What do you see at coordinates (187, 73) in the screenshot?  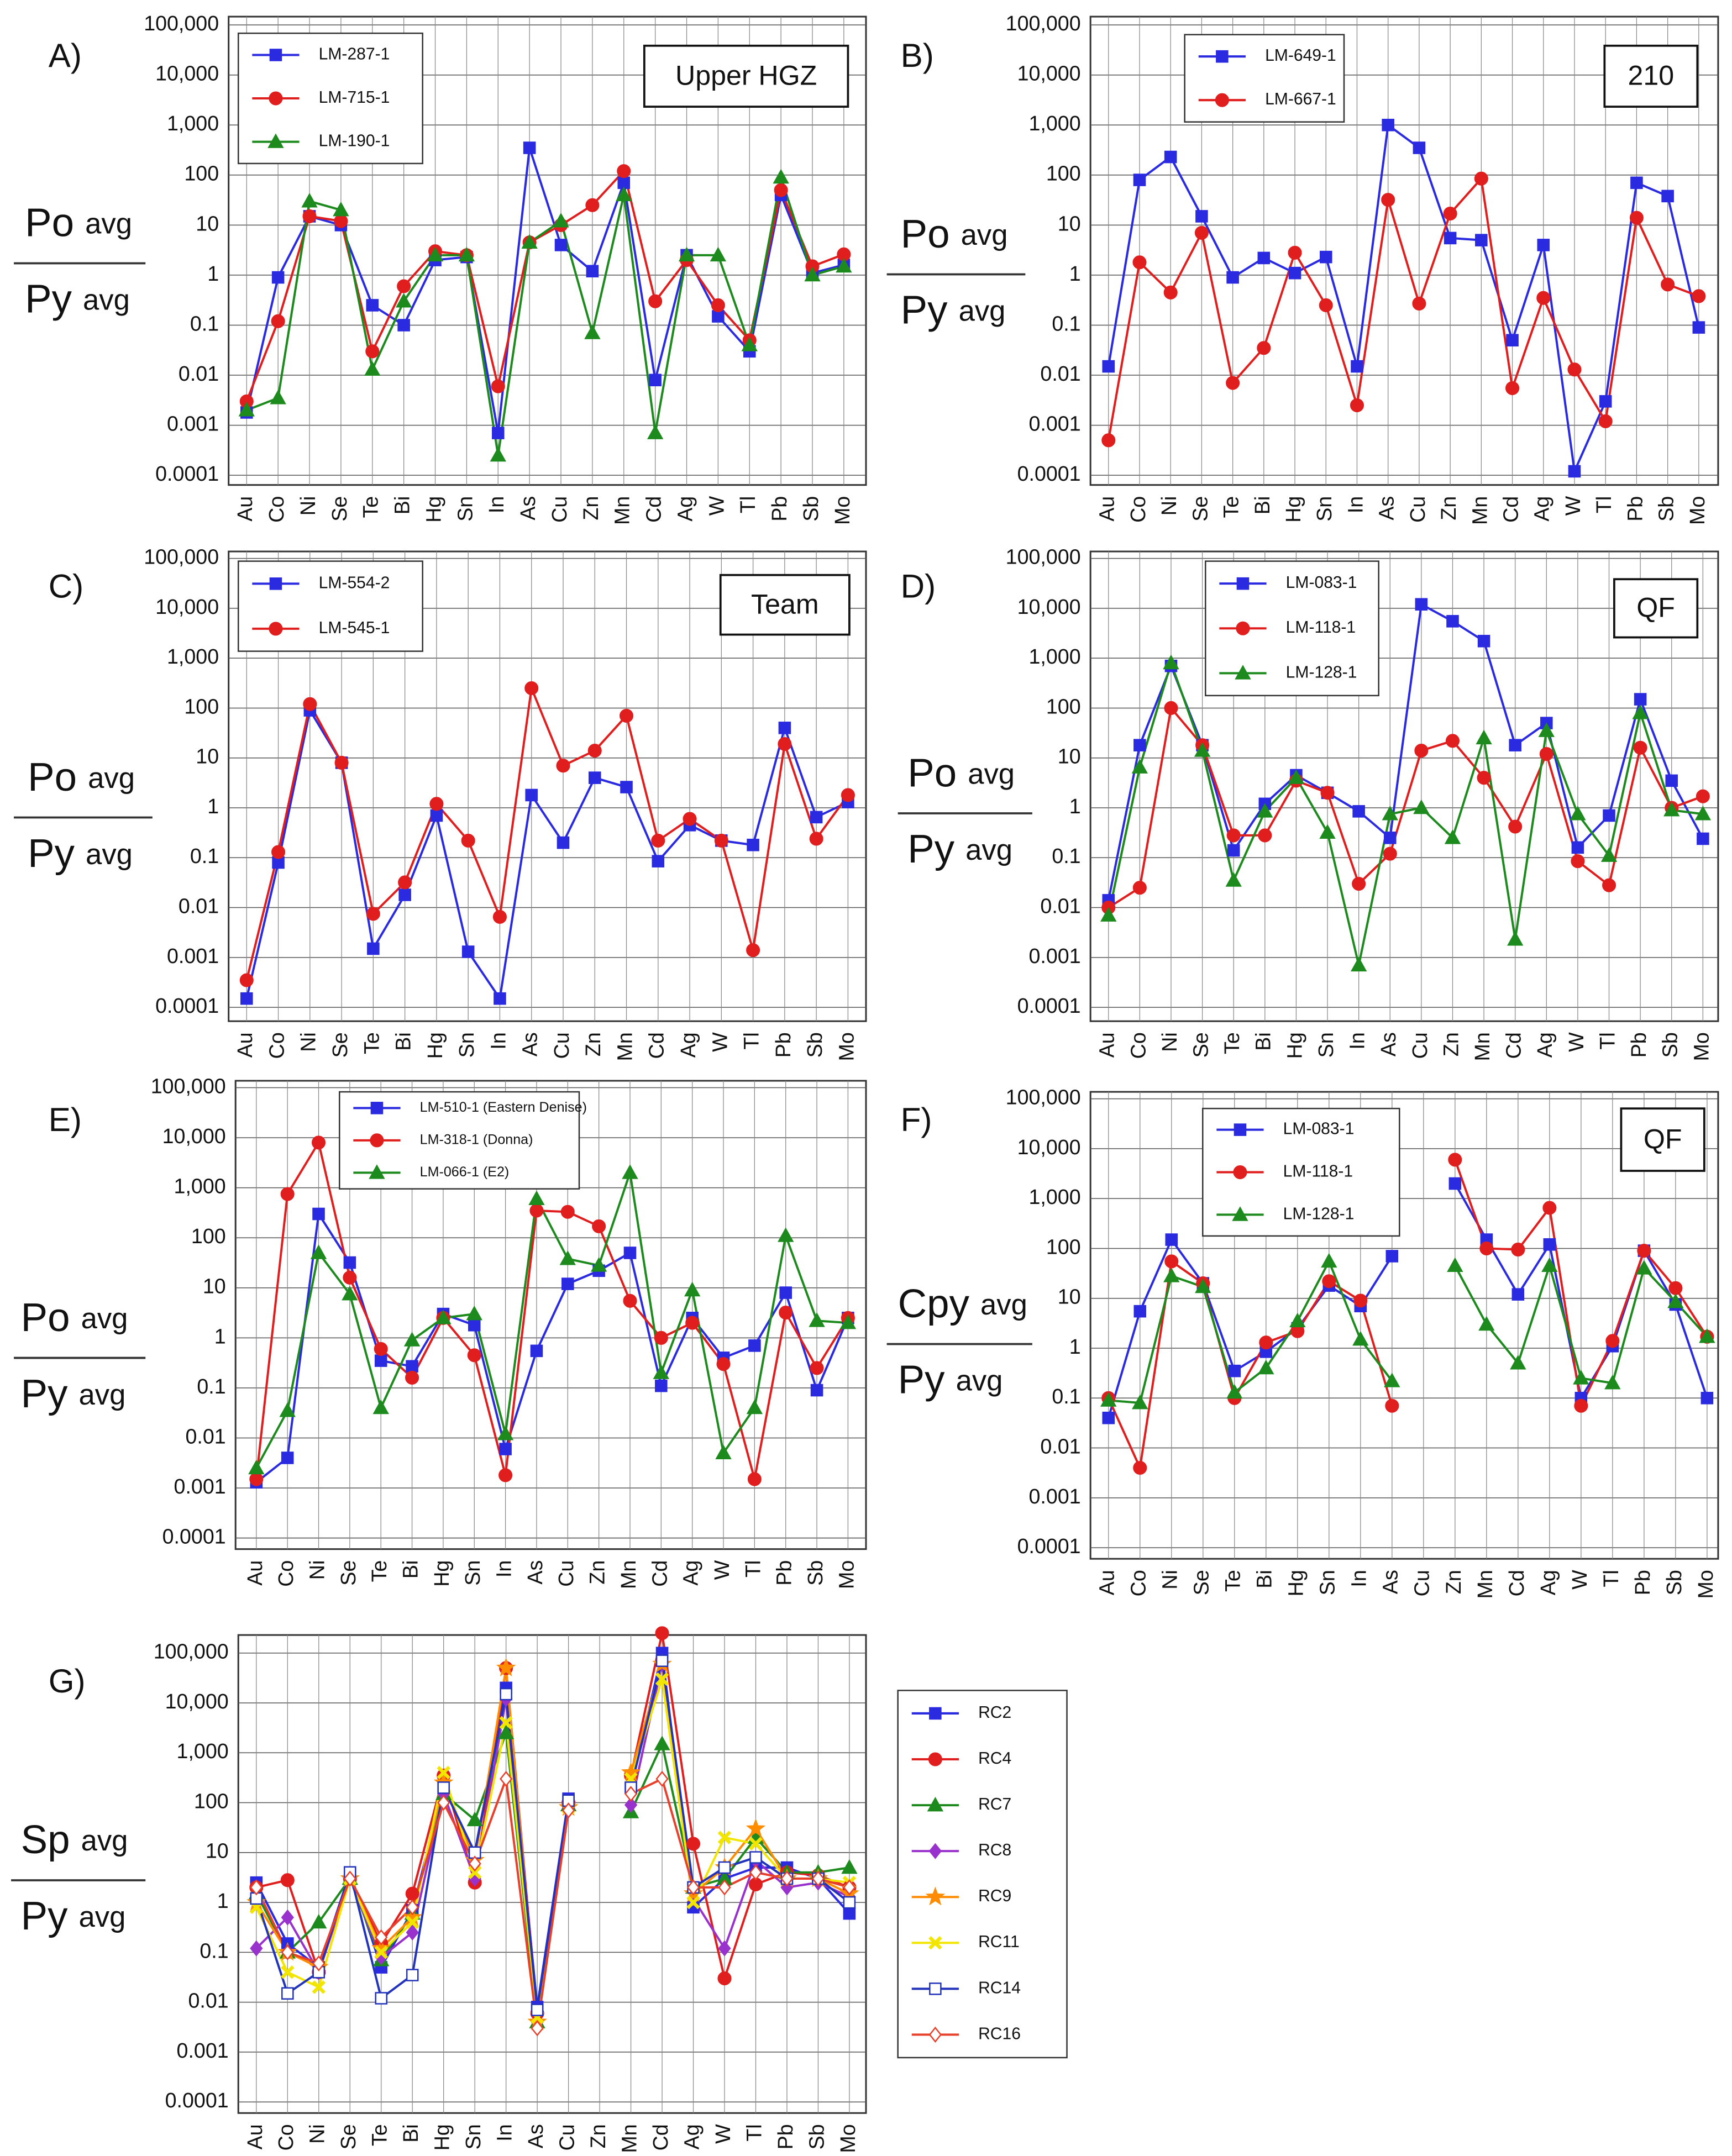 I see `y-tick-label: 10,000` at bounding box center [187, 73].